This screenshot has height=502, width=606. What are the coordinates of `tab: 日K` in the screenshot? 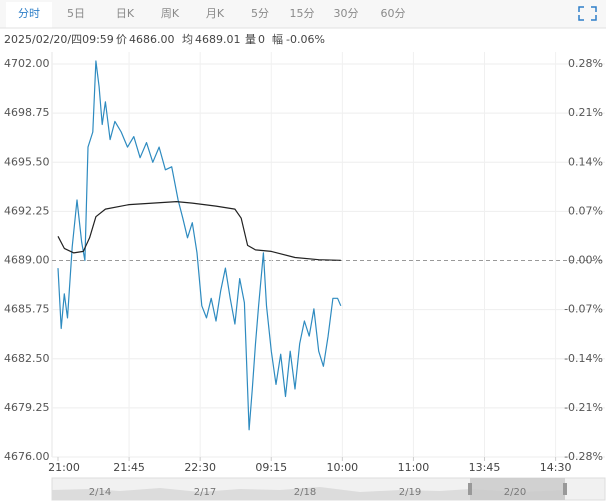 It's located at (125, 13).